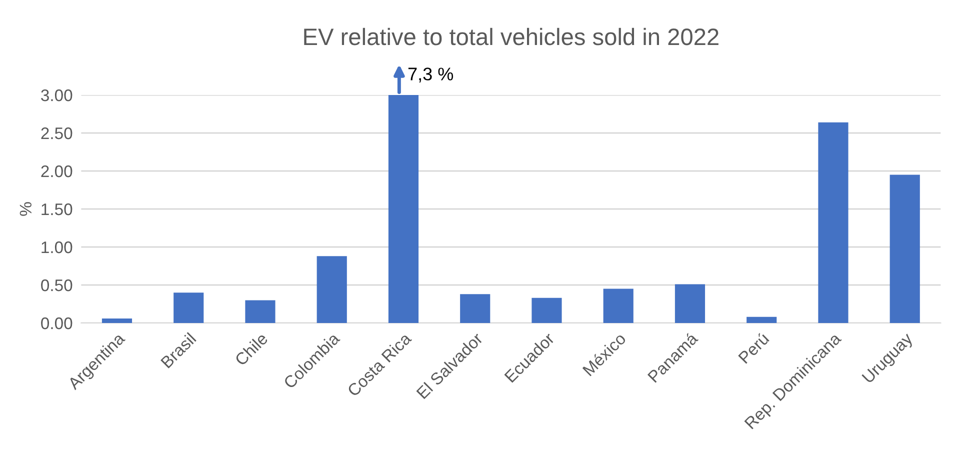 This screenshot has width=955, height=475. What do you see at coordinates (56, 95) in the screenshot?
I see `y-tick-label: 3.00` at bounding box center [56, 95].